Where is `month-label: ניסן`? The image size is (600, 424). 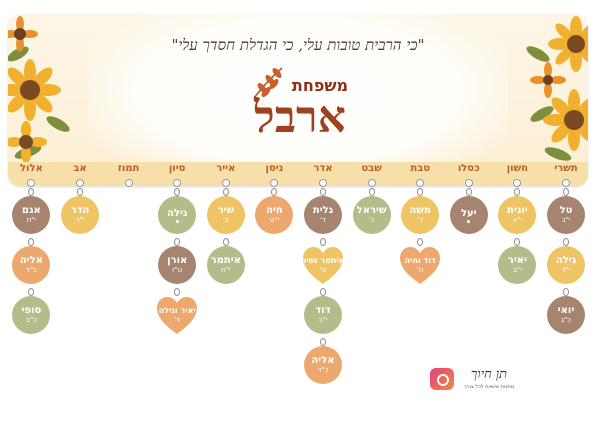
month-label: ניסן is located at coordinates (274, 168).